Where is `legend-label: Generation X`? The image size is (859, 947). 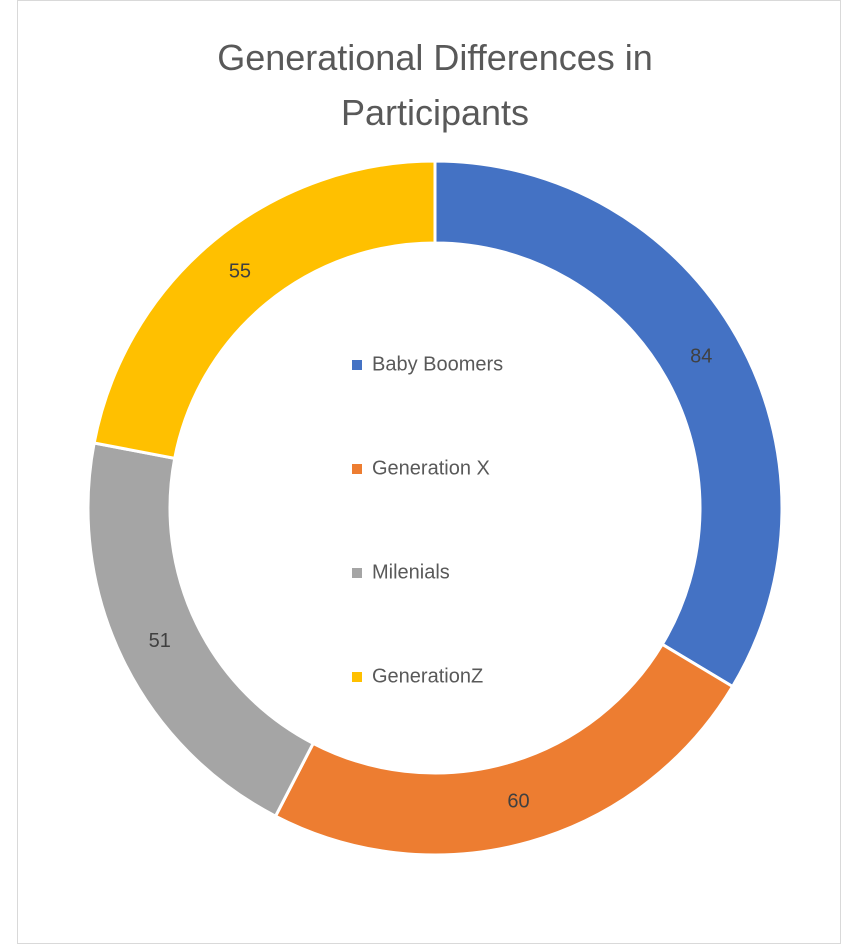
legend-label: Generation X is located at coordinates (431, 468).